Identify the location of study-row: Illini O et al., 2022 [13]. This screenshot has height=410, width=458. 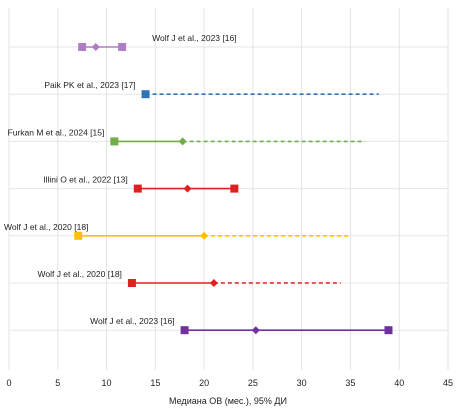
(228, 184).